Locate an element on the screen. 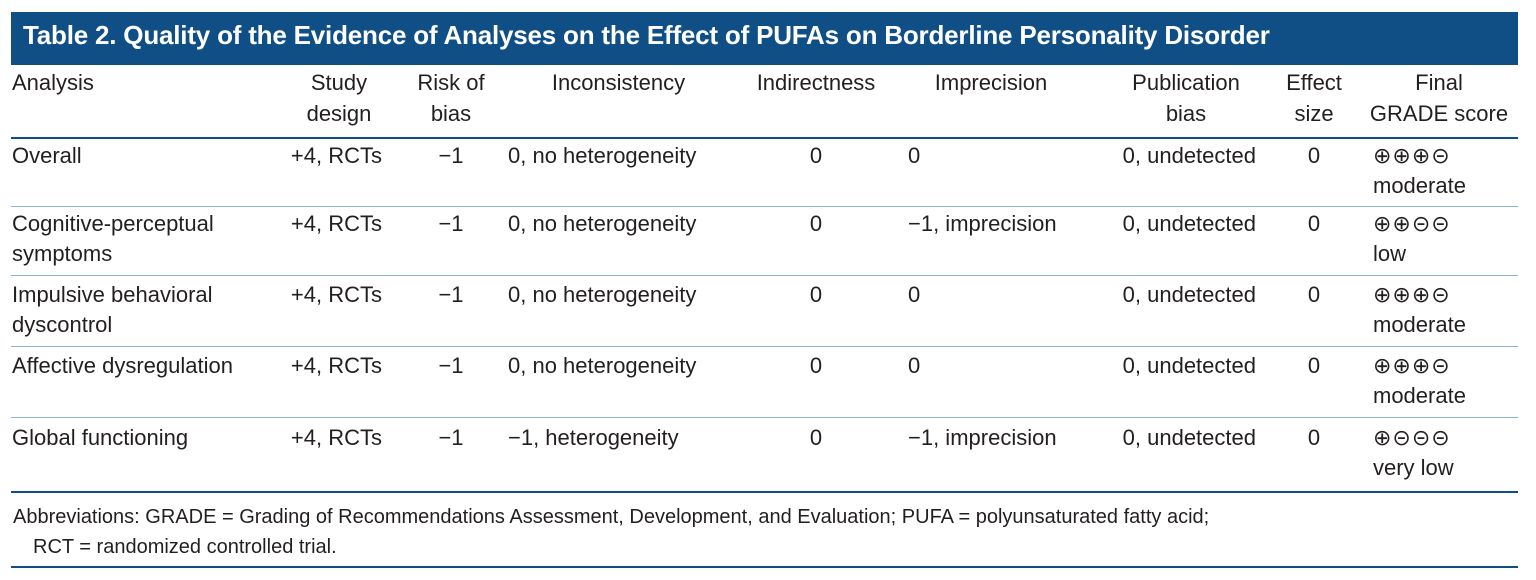 The height and width of the screenshot is (580, 1536). header-indirectness: Indirectness is located at coordinates (816, 82).